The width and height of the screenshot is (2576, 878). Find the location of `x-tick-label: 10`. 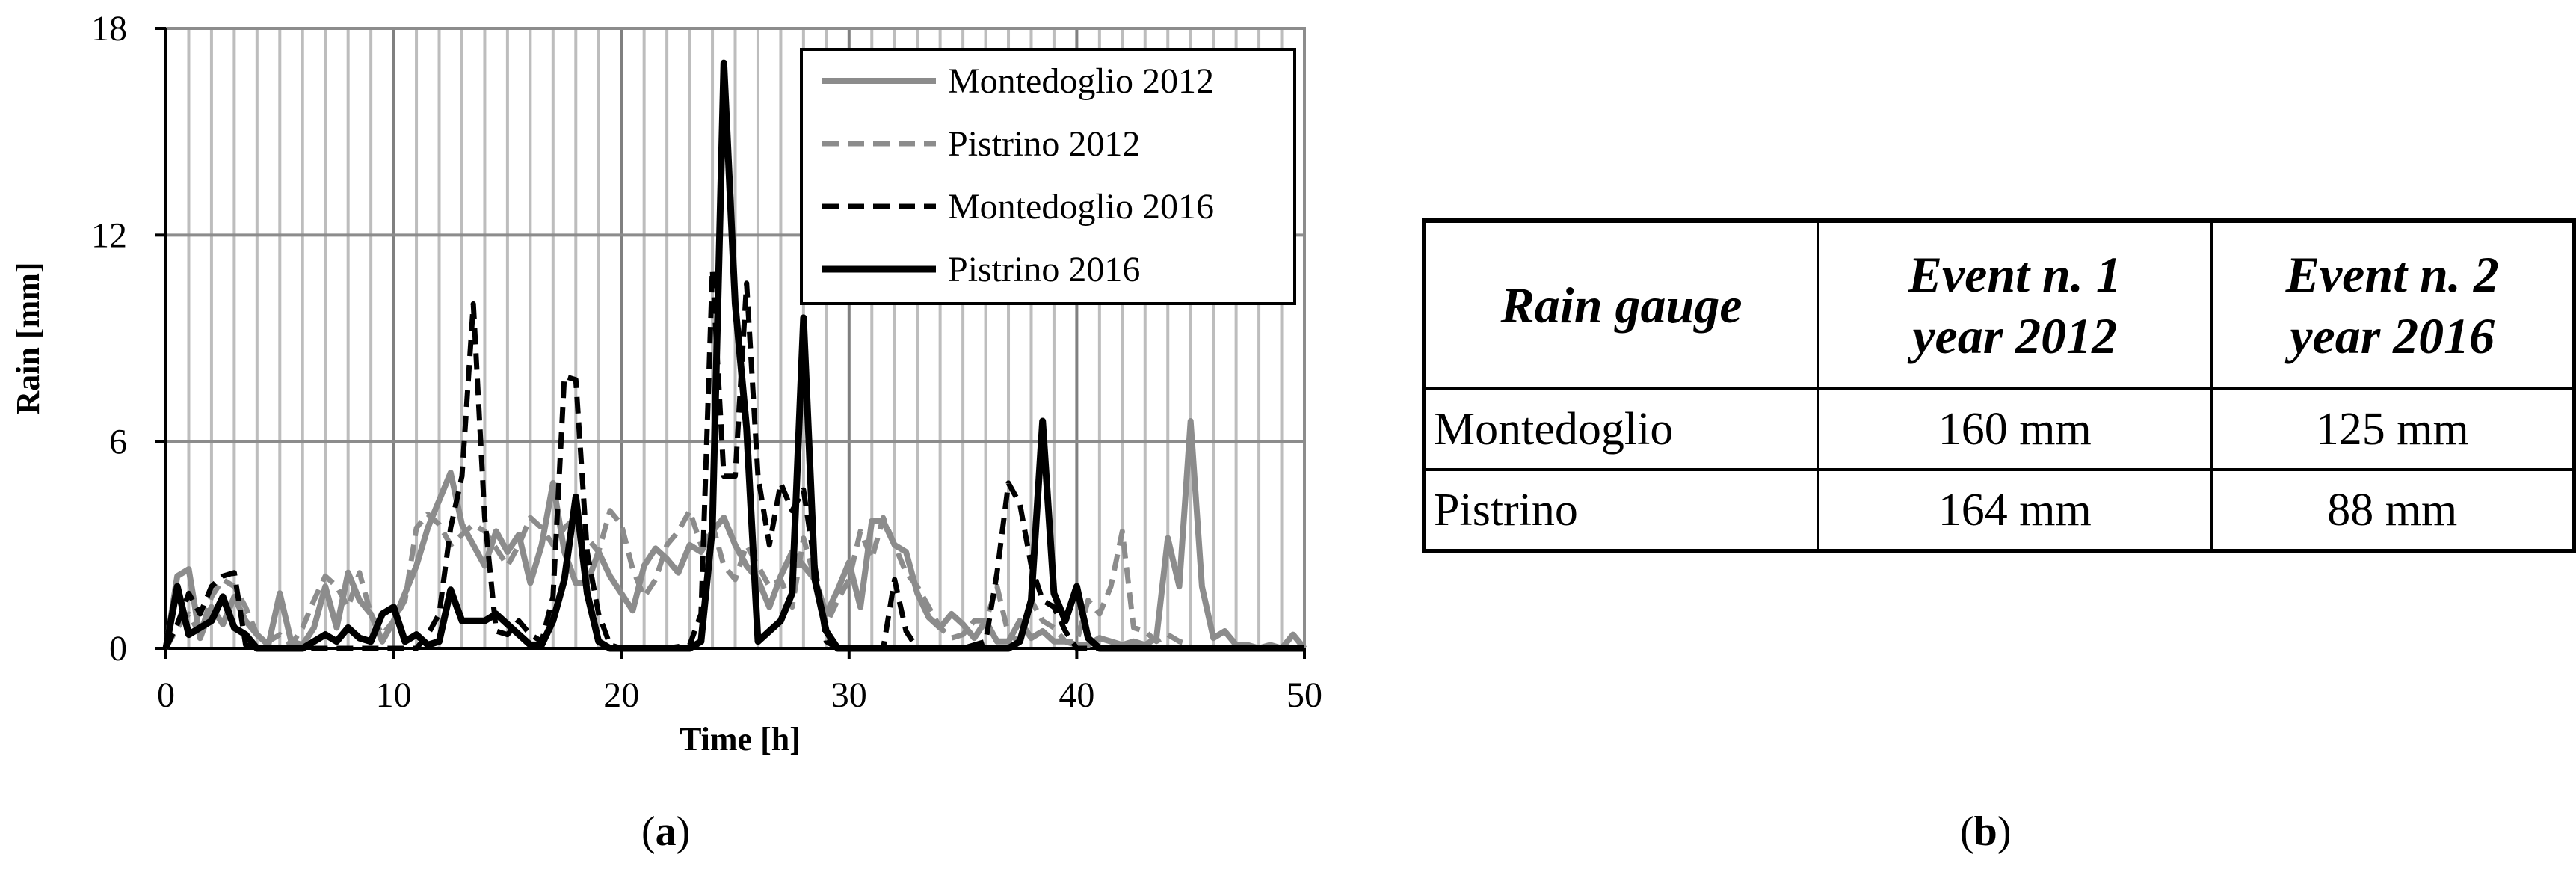

x-tick-label: 10 is located at coordinates (394, 695).